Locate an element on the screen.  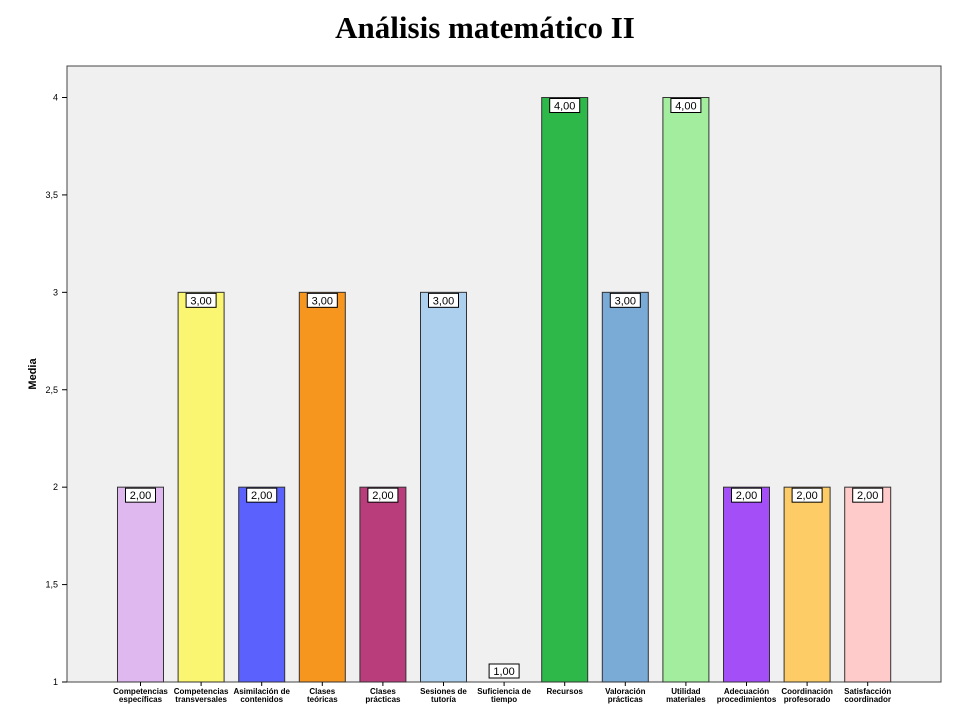
y-axis: 1 1,5 2 2,5 3 3,5 4 is located at coordinates (56, 390).